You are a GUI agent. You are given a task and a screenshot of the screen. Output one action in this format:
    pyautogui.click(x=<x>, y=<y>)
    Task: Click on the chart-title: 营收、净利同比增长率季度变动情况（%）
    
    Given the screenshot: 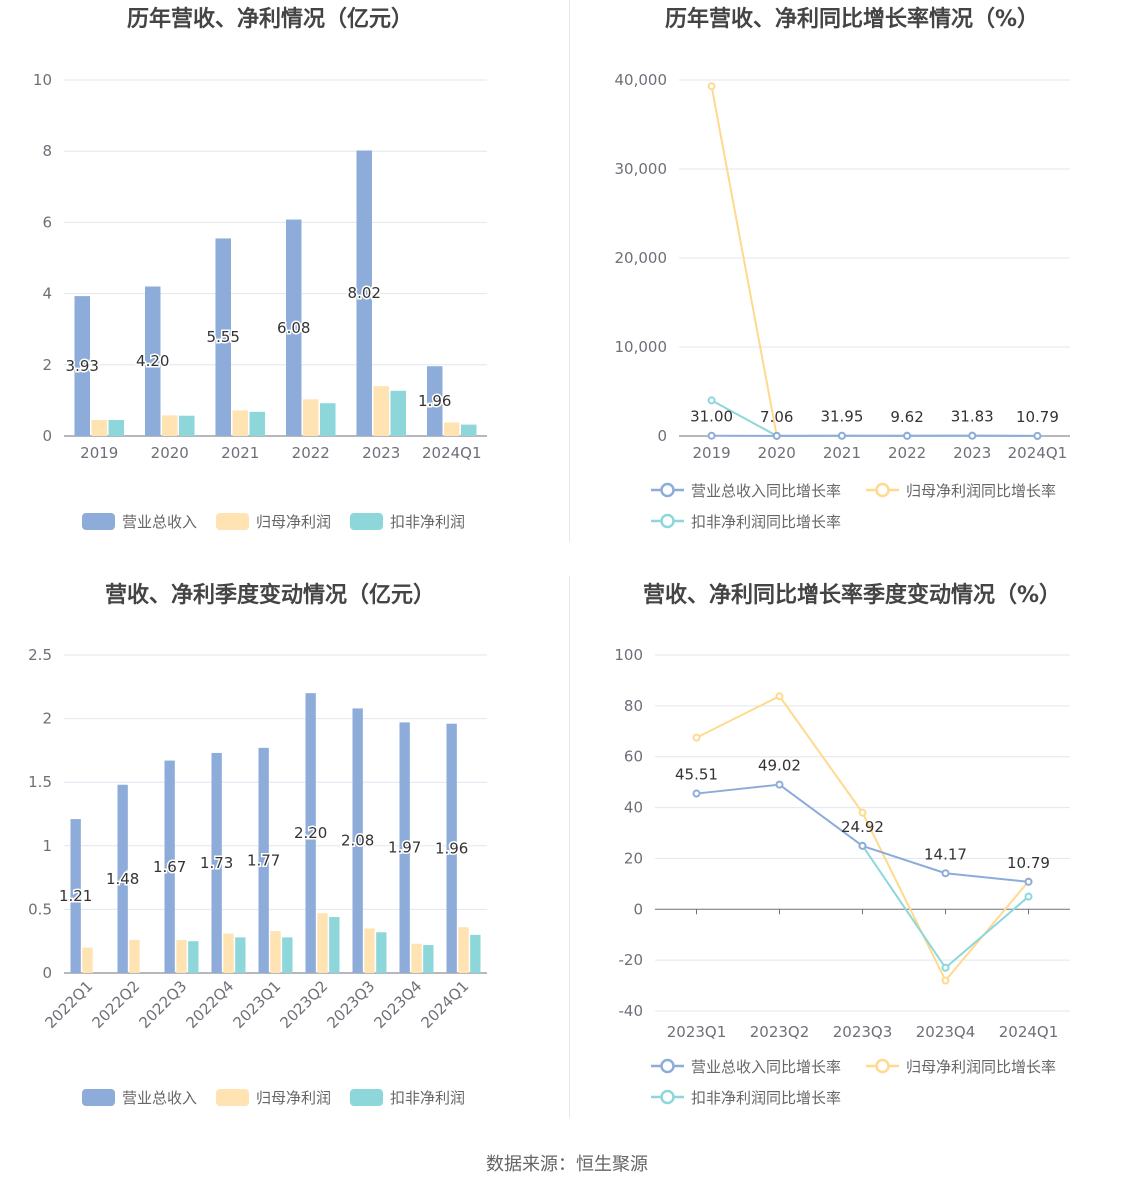 What is the action you would take?
    pyautogui.click(x=852, y=595)
    